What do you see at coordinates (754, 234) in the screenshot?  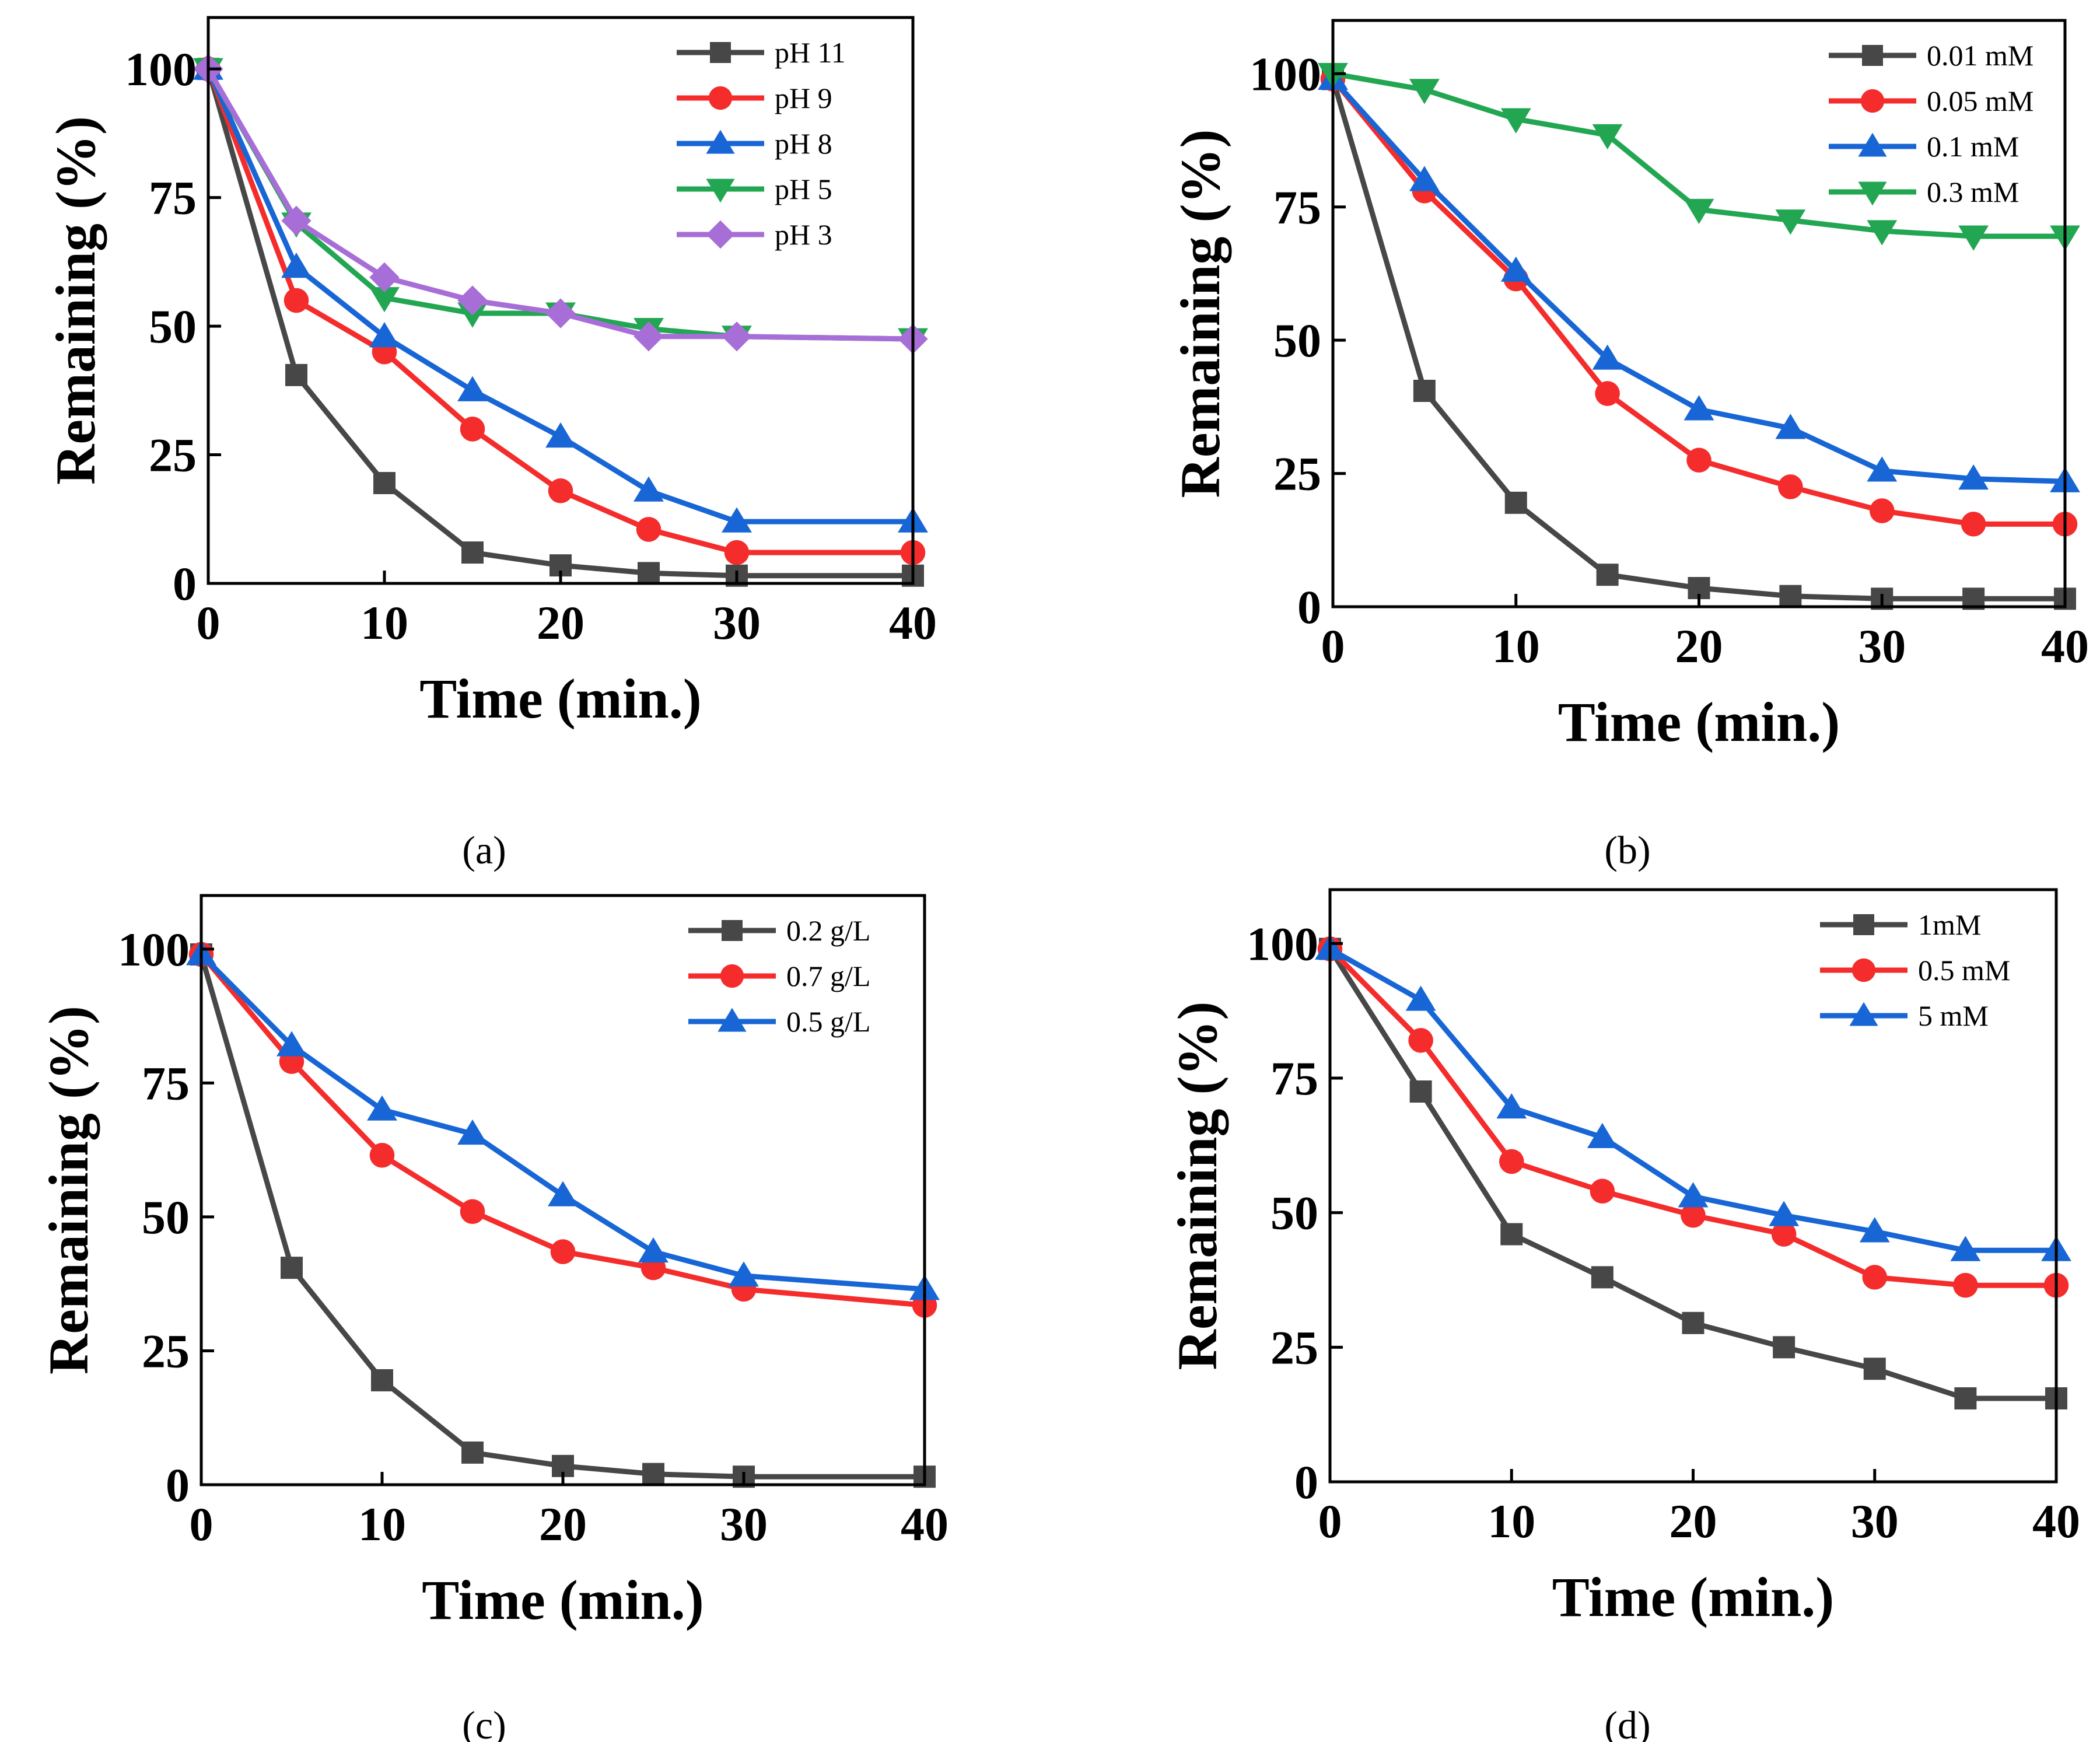 I see `legend-entry: pH 3` at bounding box center [754, 234].